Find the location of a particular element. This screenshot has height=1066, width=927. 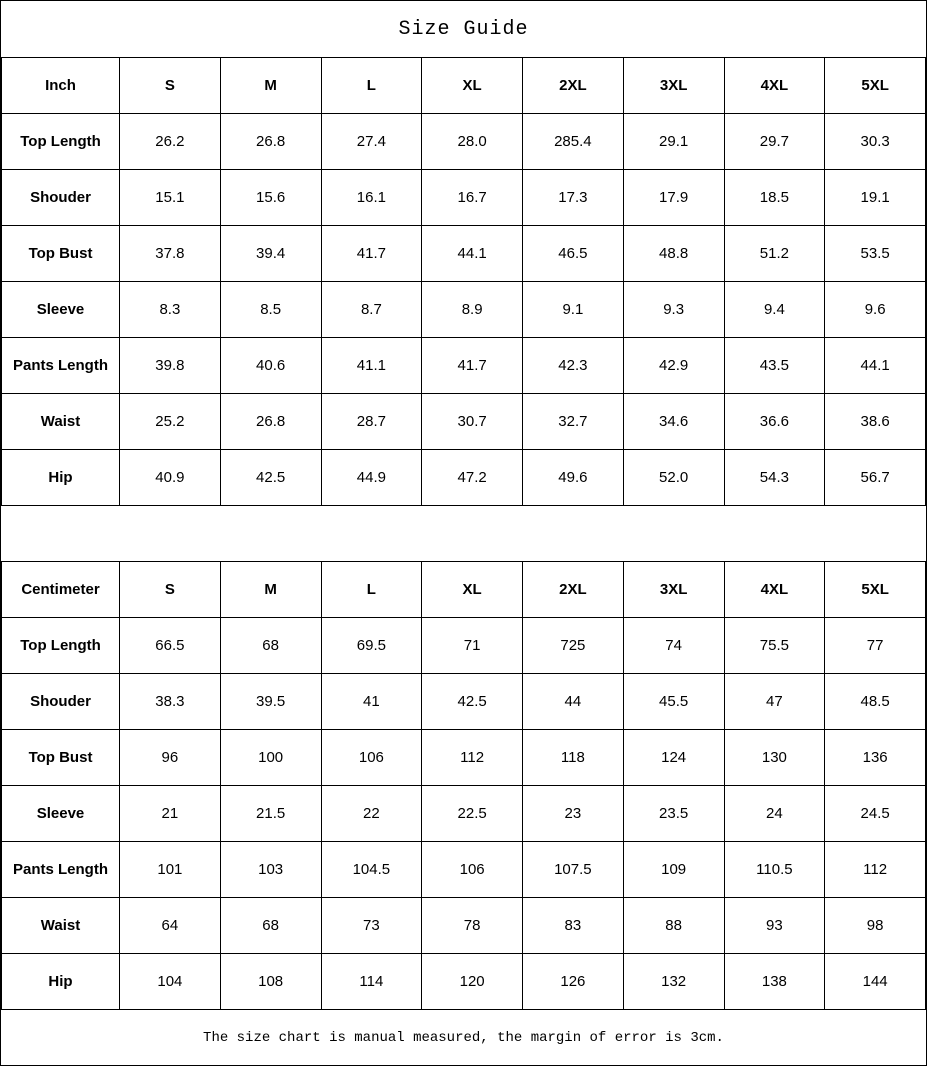

value-cell: 8.9 is located at coordinates (472, 309).